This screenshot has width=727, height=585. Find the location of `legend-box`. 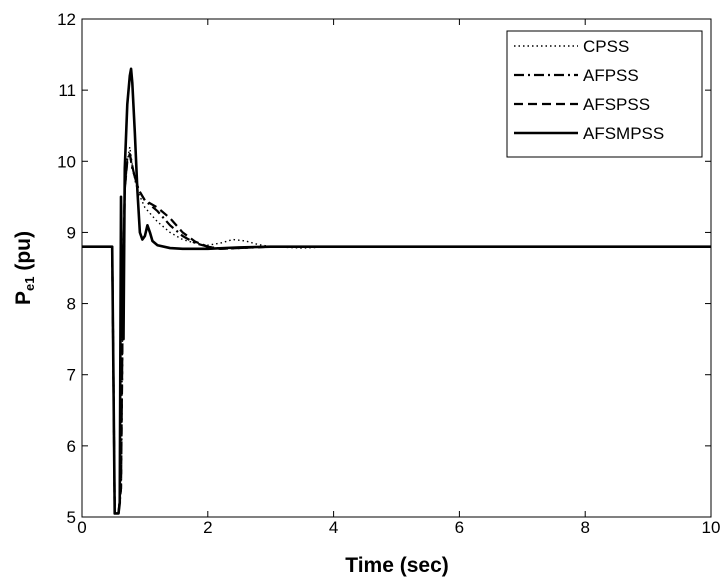

legend-box is located at coordinates (604, 94).